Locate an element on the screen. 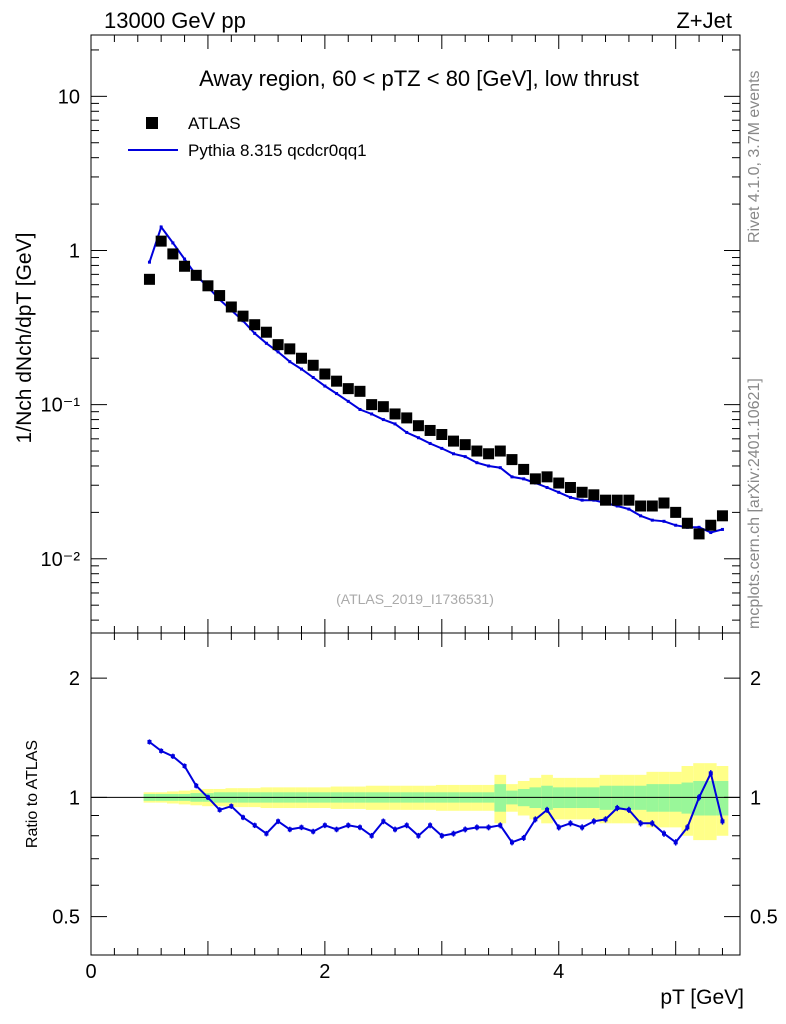 The height and width of the screenshot is (1024, 786). ratio-y-tick-label-left: 0.5 is located at coordinates (66, 918).